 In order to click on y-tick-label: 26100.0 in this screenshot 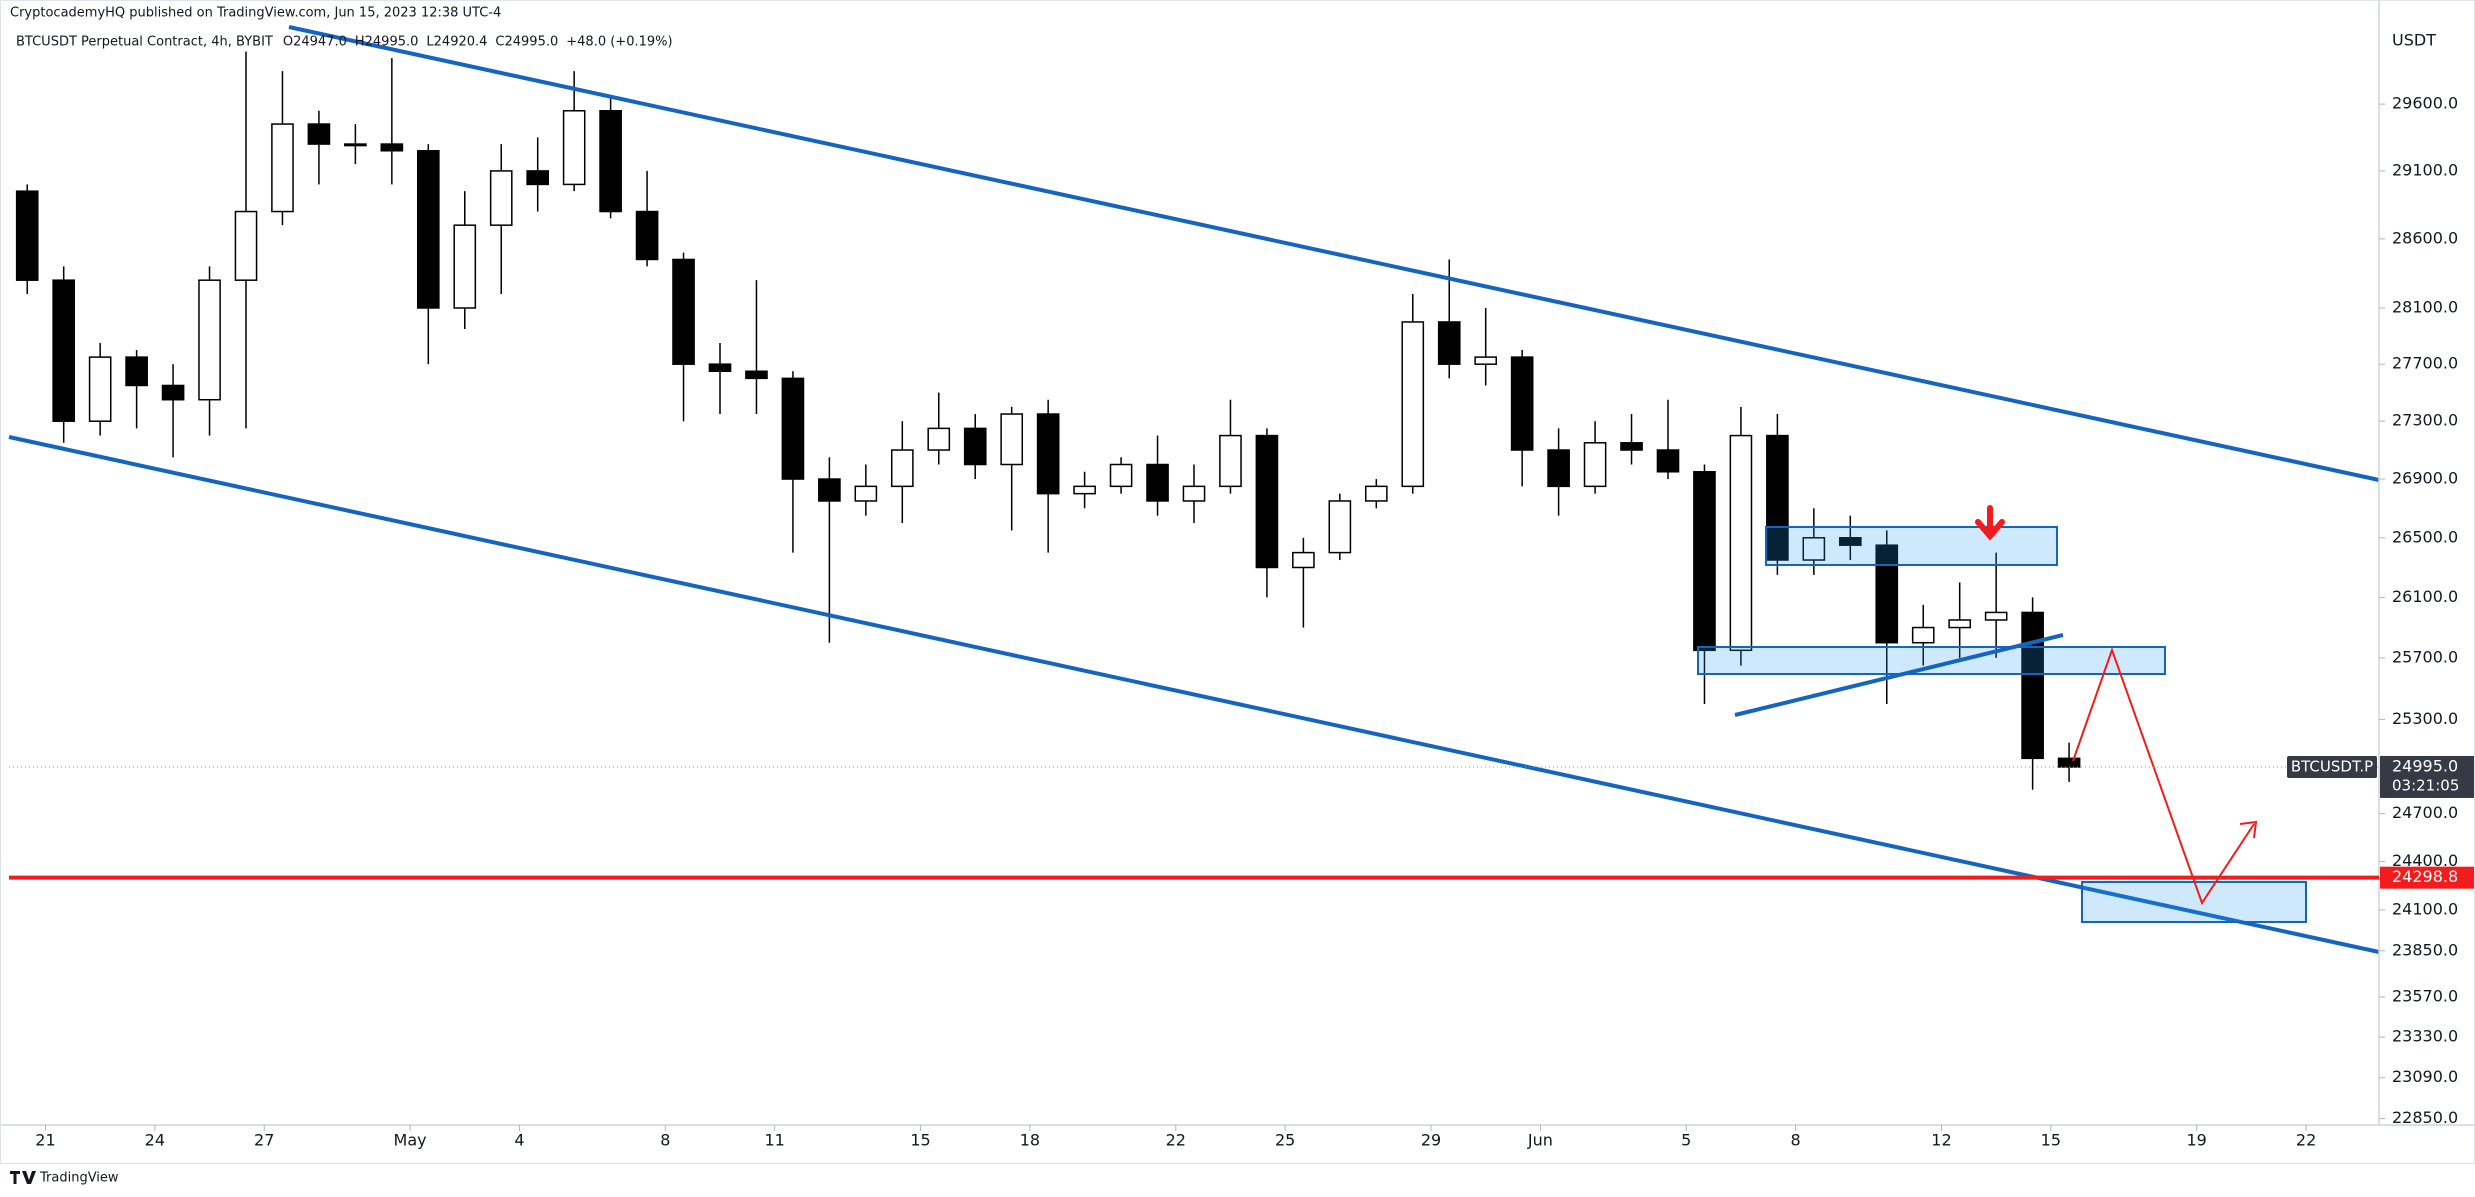, I will do `click(2425, 596)`.